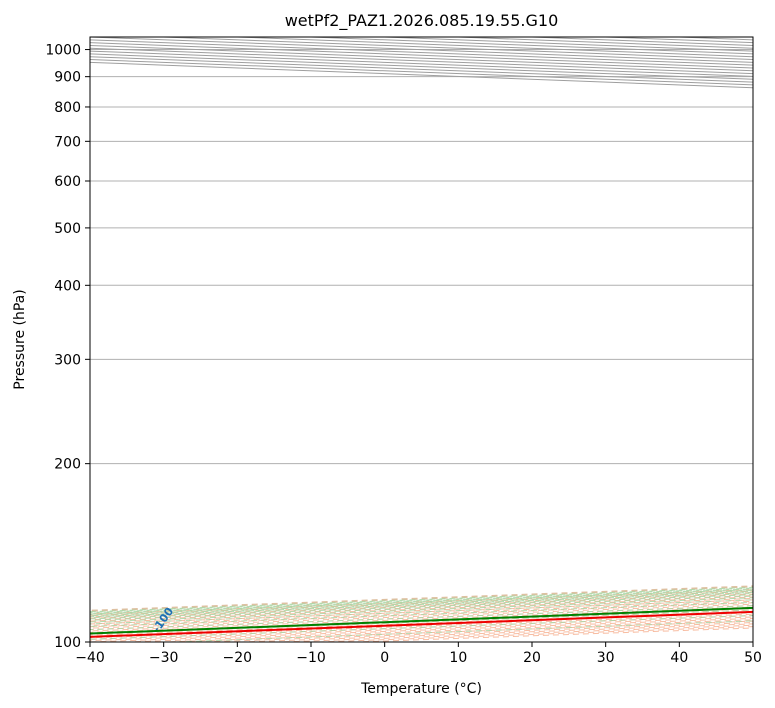  What do you see at coordinates (20, 339) in the screenshot?
I see `y-axis-label: Pressure (hPa)` at bounding box center [20, 339].